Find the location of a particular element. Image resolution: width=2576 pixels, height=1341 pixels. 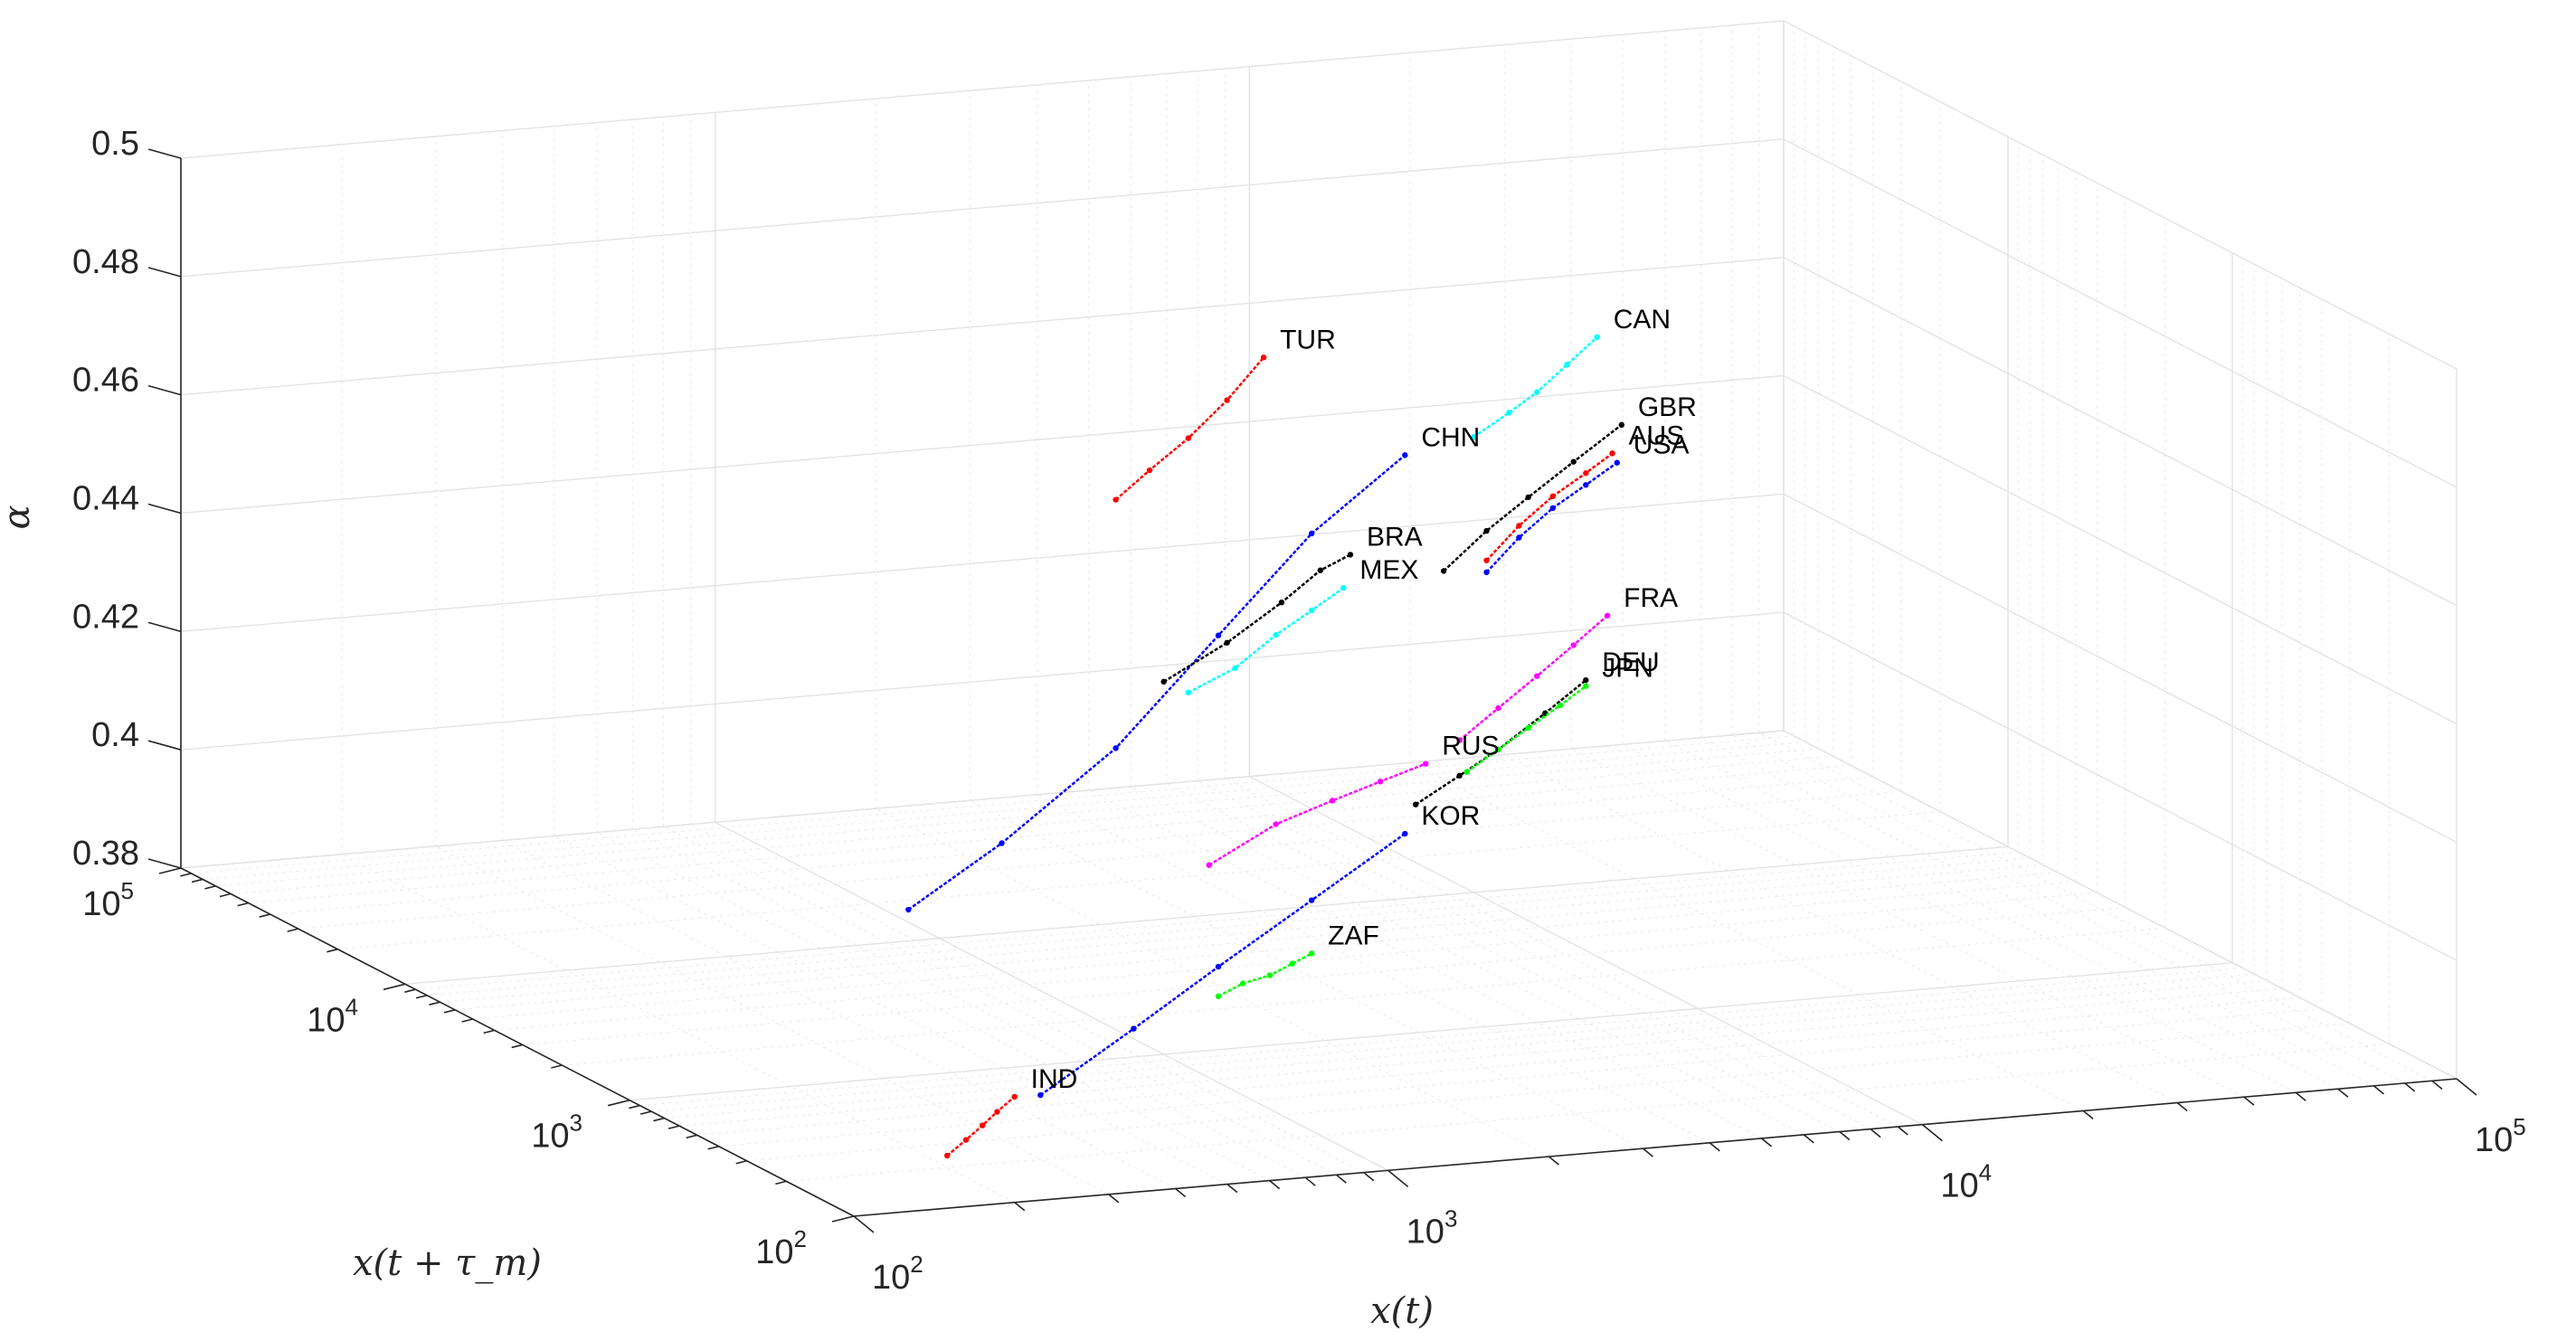

y-axis-label: x(t + τ_m) is located at coordinates (448, 1263).